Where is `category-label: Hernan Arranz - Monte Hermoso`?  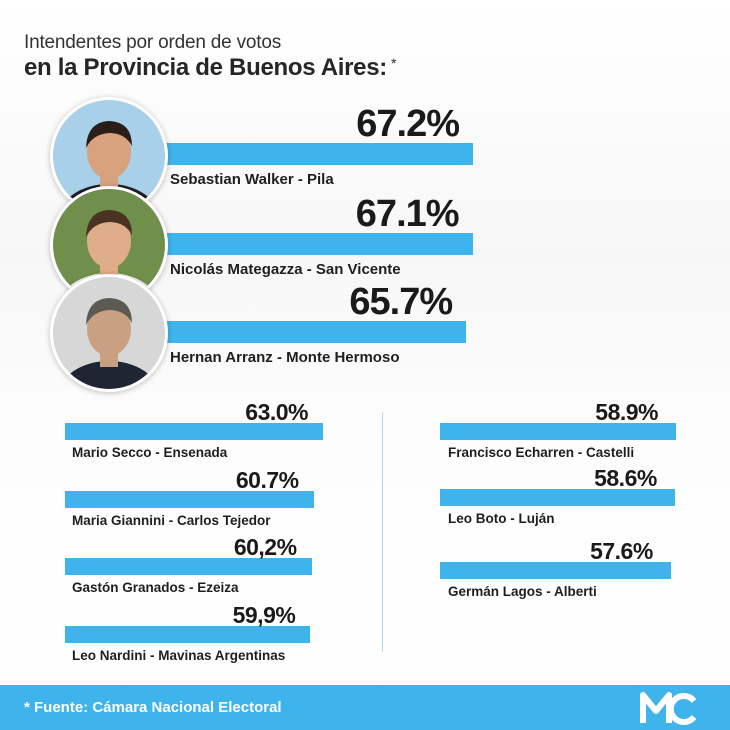 category-label: Hernan Arranz - Monte Hermoso is located at coordinates (285, 357).